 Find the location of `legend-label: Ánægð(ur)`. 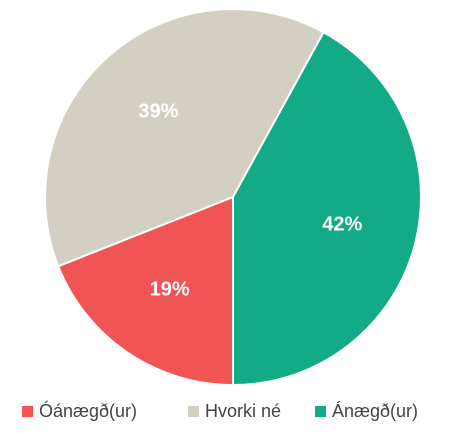

legend-label: Ánægð(ur) is located at coordinates (375, 411).